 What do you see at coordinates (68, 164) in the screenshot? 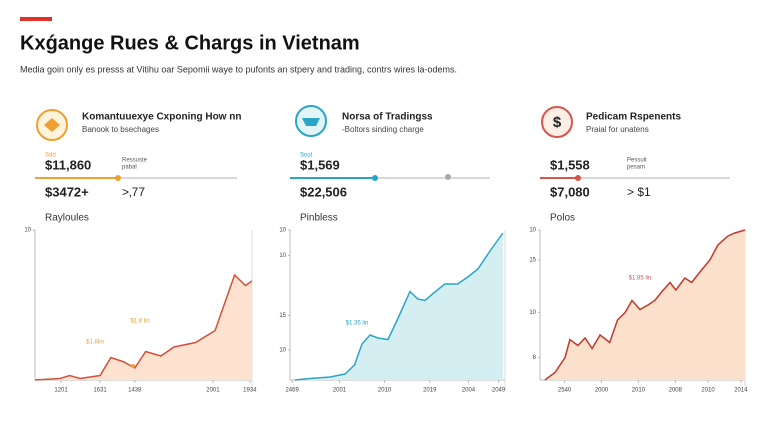
I see `metric: $11,860` at bounding box center [68, 164].